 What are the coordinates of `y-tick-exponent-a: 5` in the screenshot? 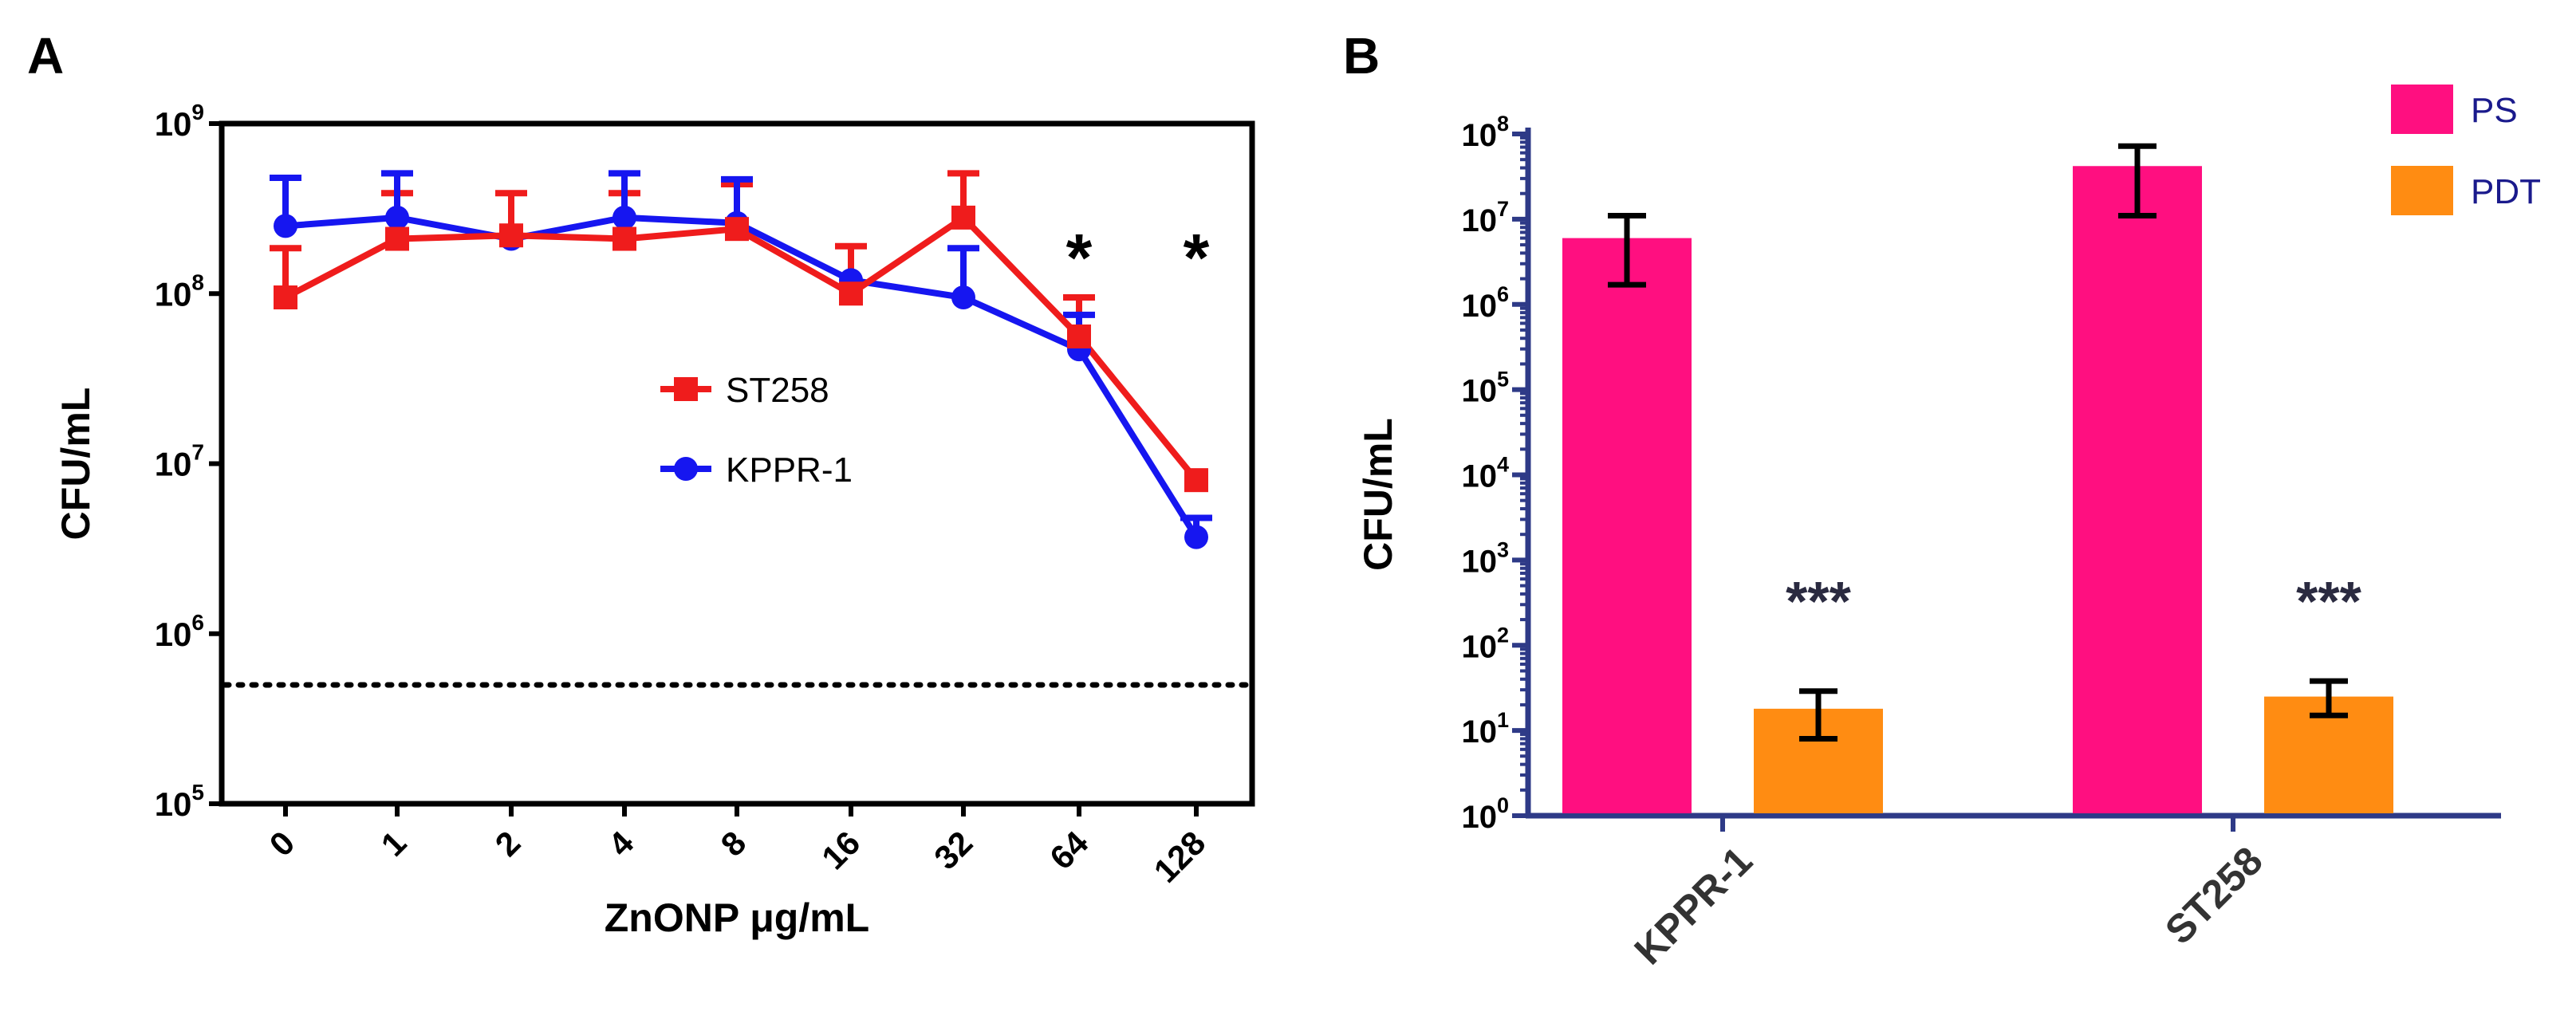 It's located at (197, 792).